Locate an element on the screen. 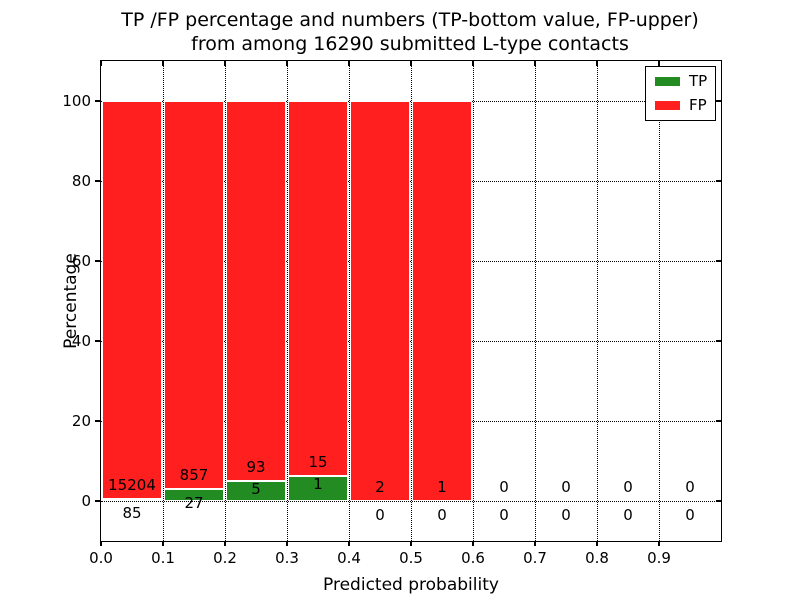 The height and width of the screenshot is (600, 800). x-tick-label: 0.0 is located at coordinates (101, 558).